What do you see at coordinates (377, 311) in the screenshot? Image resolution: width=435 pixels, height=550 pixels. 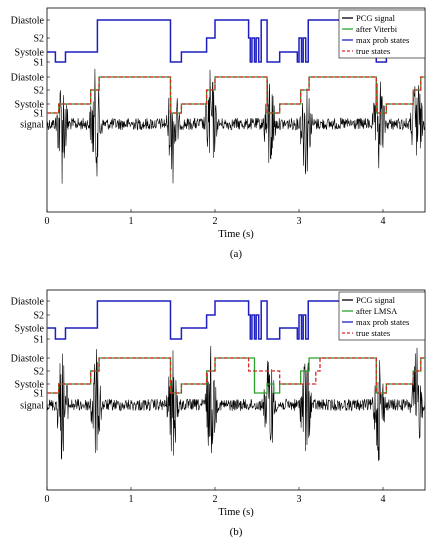 I see `legend-entry: after LMSA` at bounding box center [377, 311].